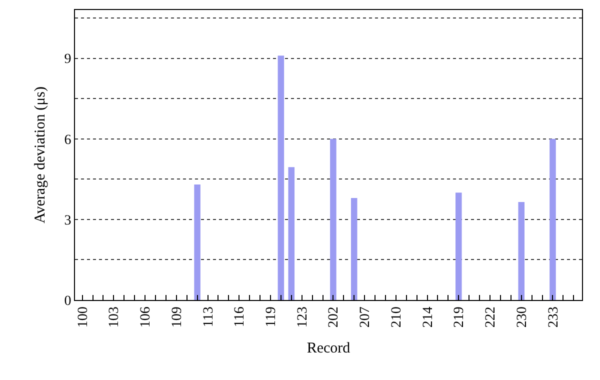 The width and height of the screenshot is (600, 380). I want to click on x-tick-label: 123, so click(302, 317).